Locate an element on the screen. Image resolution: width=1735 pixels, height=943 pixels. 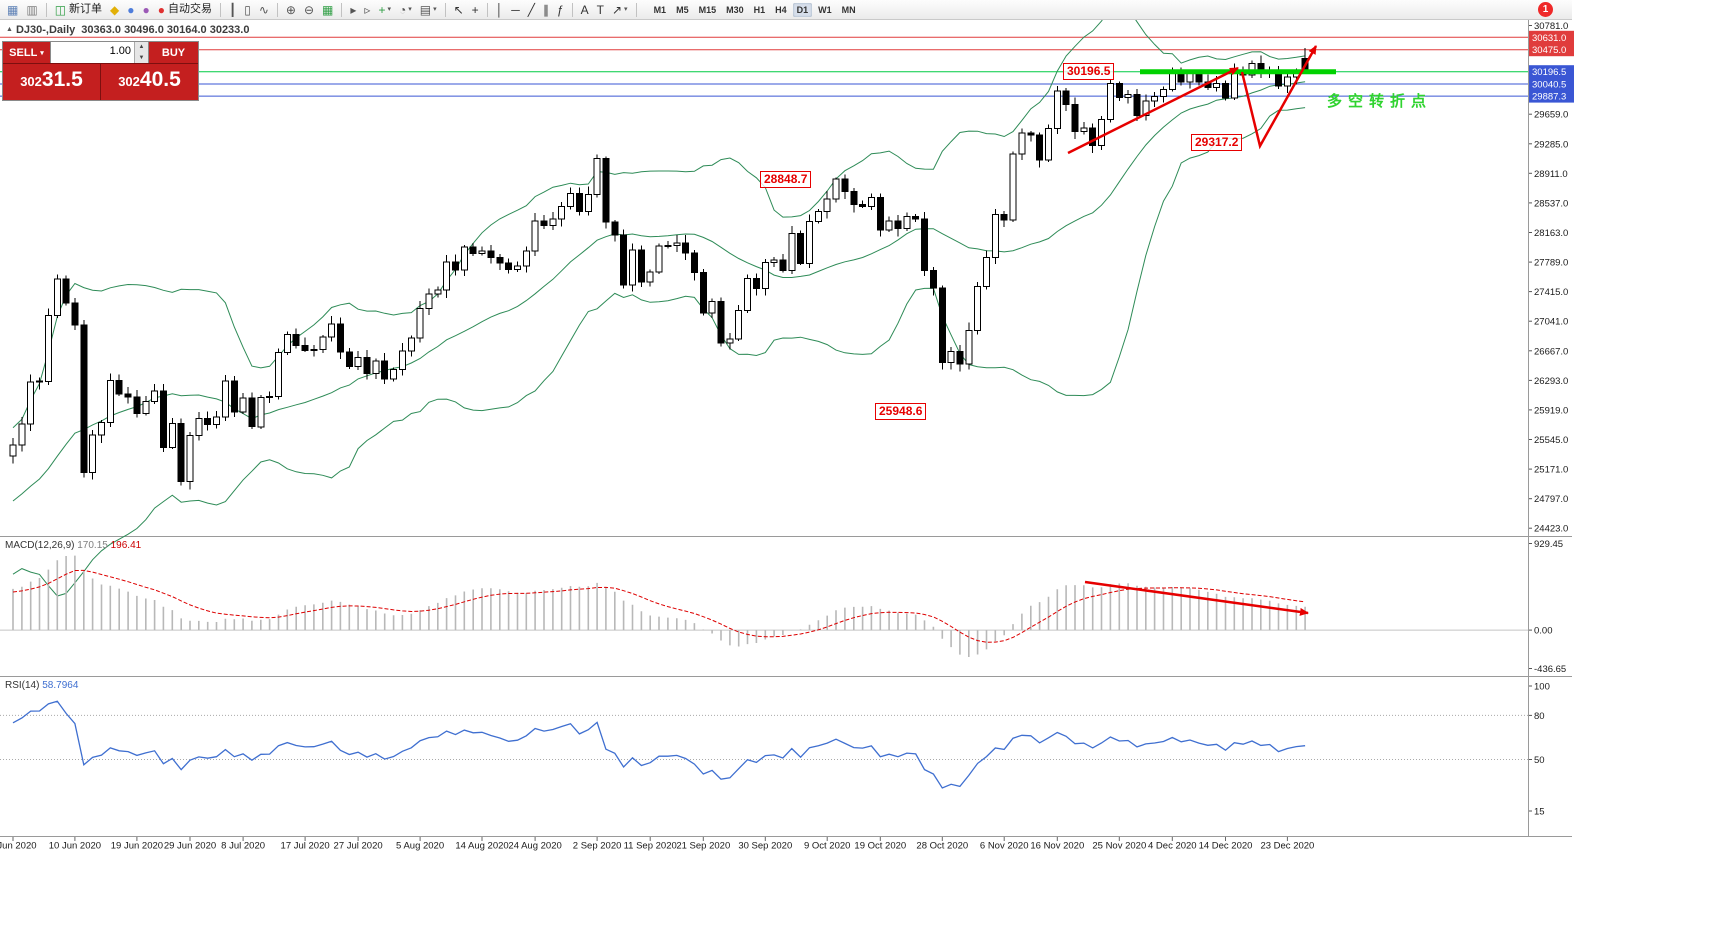
lot-spinner: ▲ ▼ is located at coordinates (141, 52).